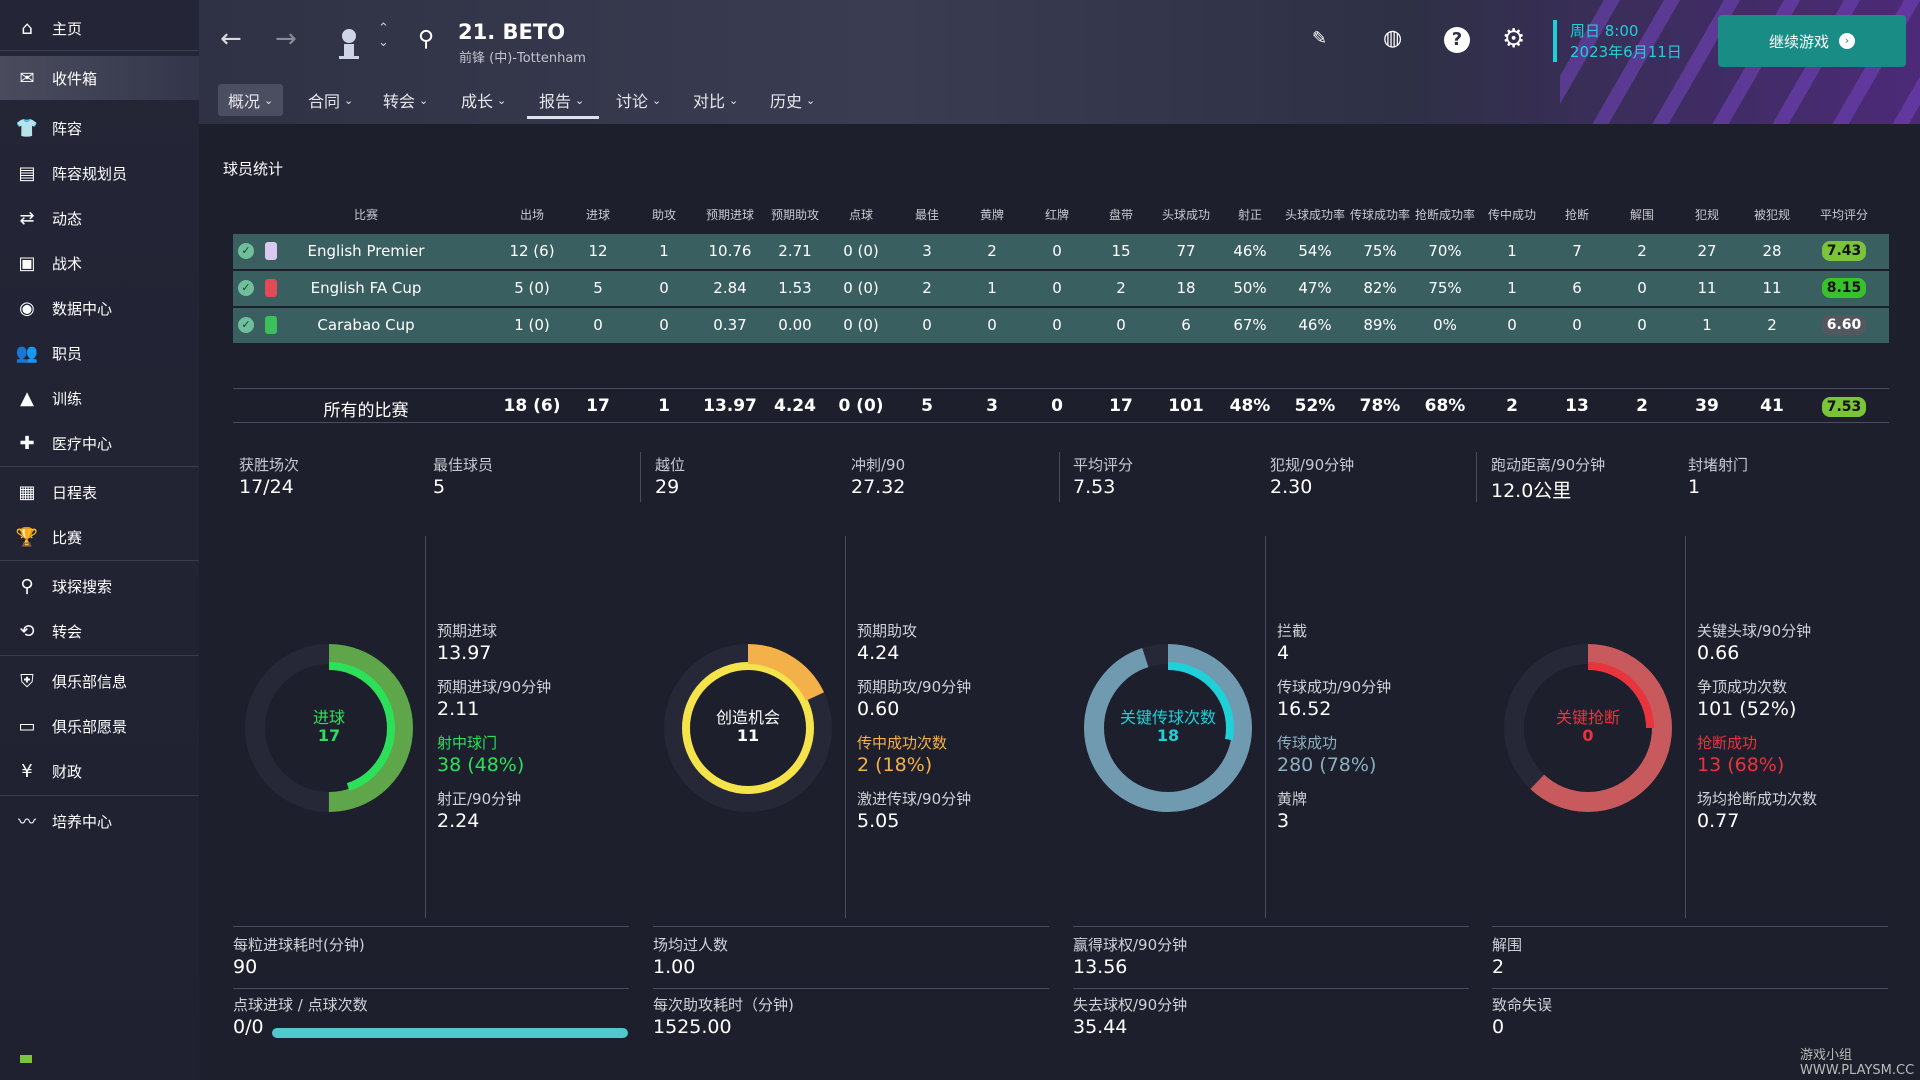 Image resolution: width=1920 pixels, height=1080 pixels. Describe the element at coordinates (561, 100) in the screenshot. I see `tab-4: 报告 ⌄` at that location.